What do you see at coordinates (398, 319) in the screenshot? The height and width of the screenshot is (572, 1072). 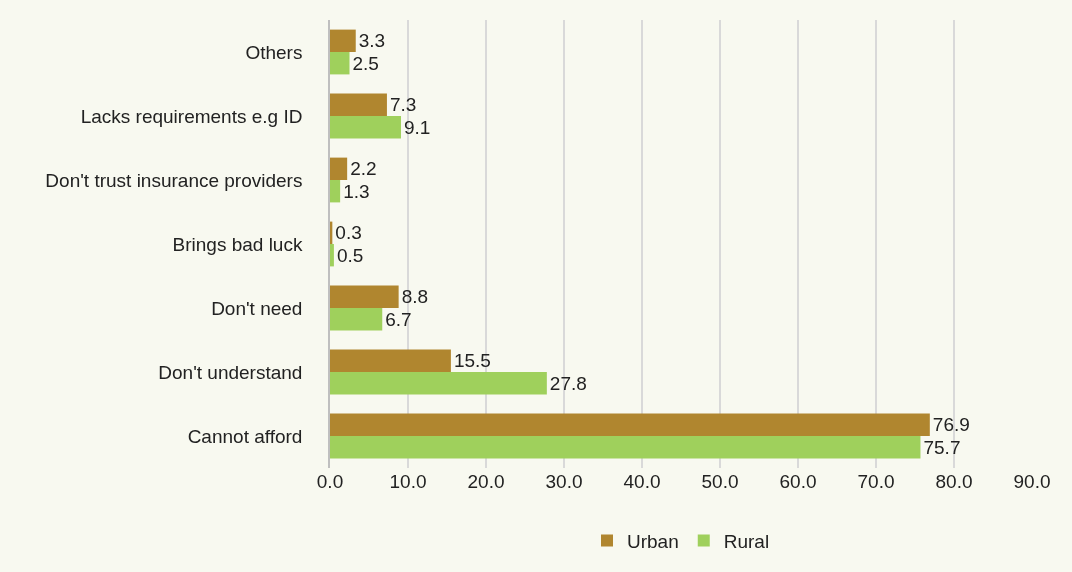 I see `data-label: 6.7` at bounding box center [398, 319].